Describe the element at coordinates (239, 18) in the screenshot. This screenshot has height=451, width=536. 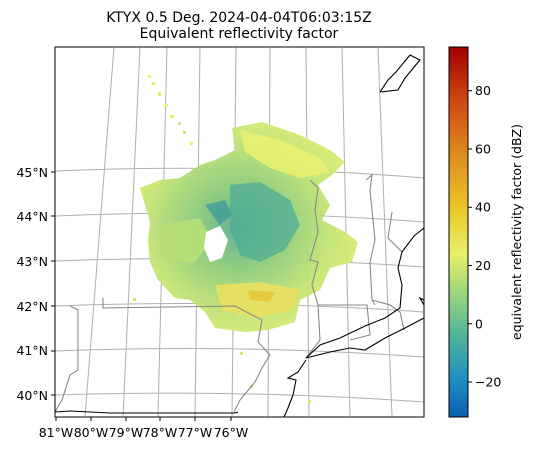
I see `chart-title: KTYX 0.5 Deg. 2024-04-04T06:03:15Z` at that location.